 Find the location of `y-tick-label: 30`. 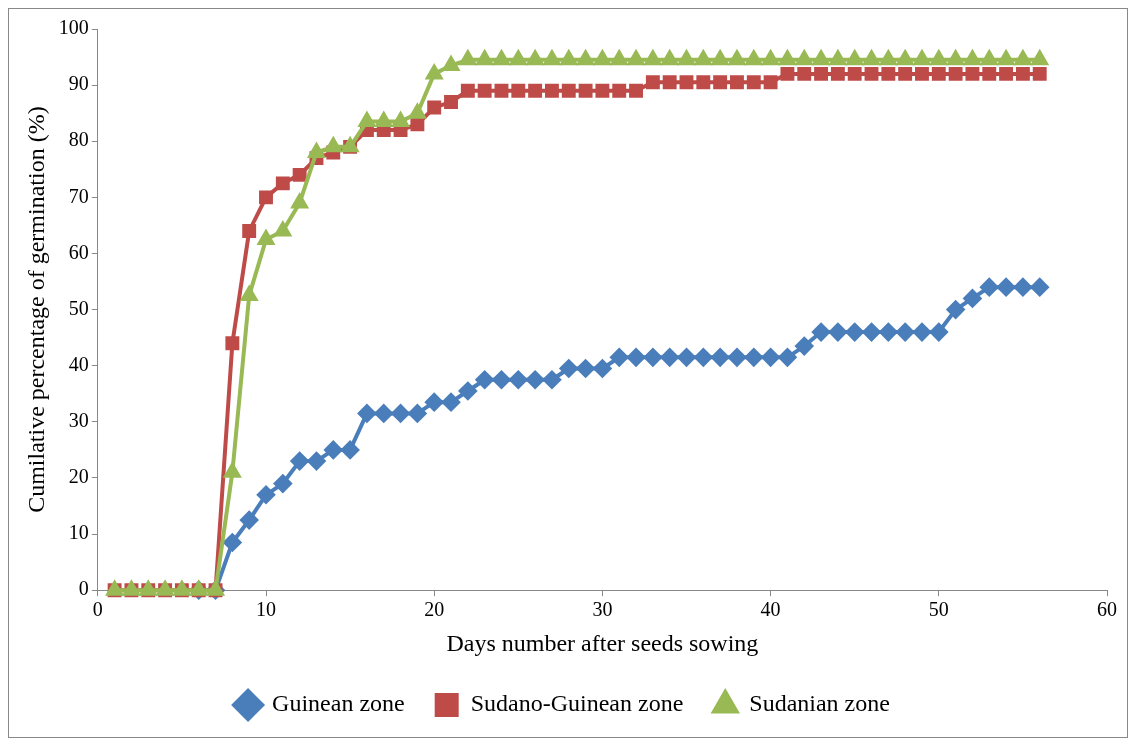

y-tick-label: 30 is located at coordinates (78, 420).